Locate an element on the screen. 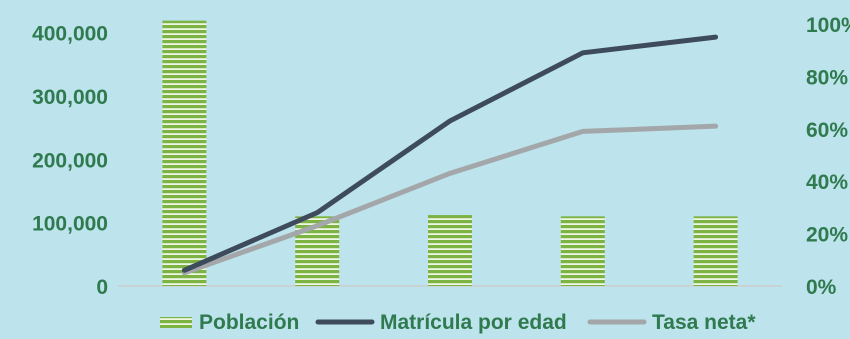 The width and height of the screenshot is (850, 339). left-tick-label-1: 100,000 is located at coordinates (70, 224).